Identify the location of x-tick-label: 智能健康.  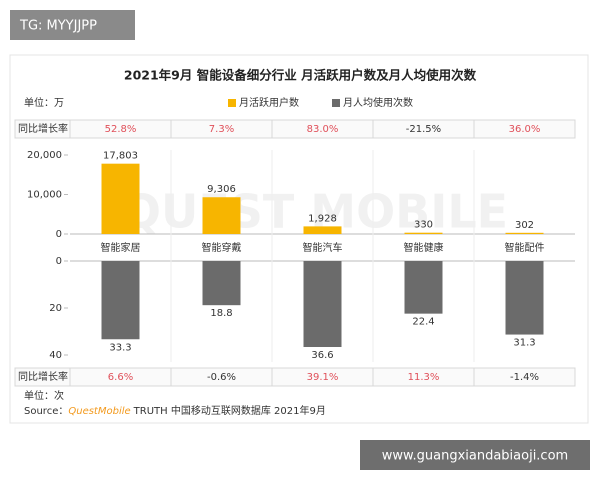
(424, 247).